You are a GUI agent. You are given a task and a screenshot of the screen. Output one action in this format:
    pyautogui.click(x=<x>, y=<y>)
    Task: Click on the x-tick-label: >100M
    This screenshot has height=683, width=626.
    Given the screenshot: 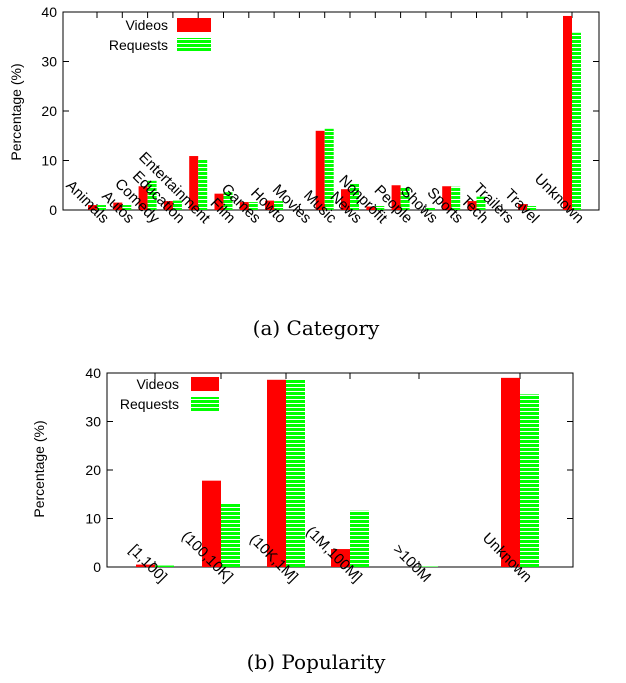 What is the action you would take?
    pyautogui.click(x=411, y=563)
    